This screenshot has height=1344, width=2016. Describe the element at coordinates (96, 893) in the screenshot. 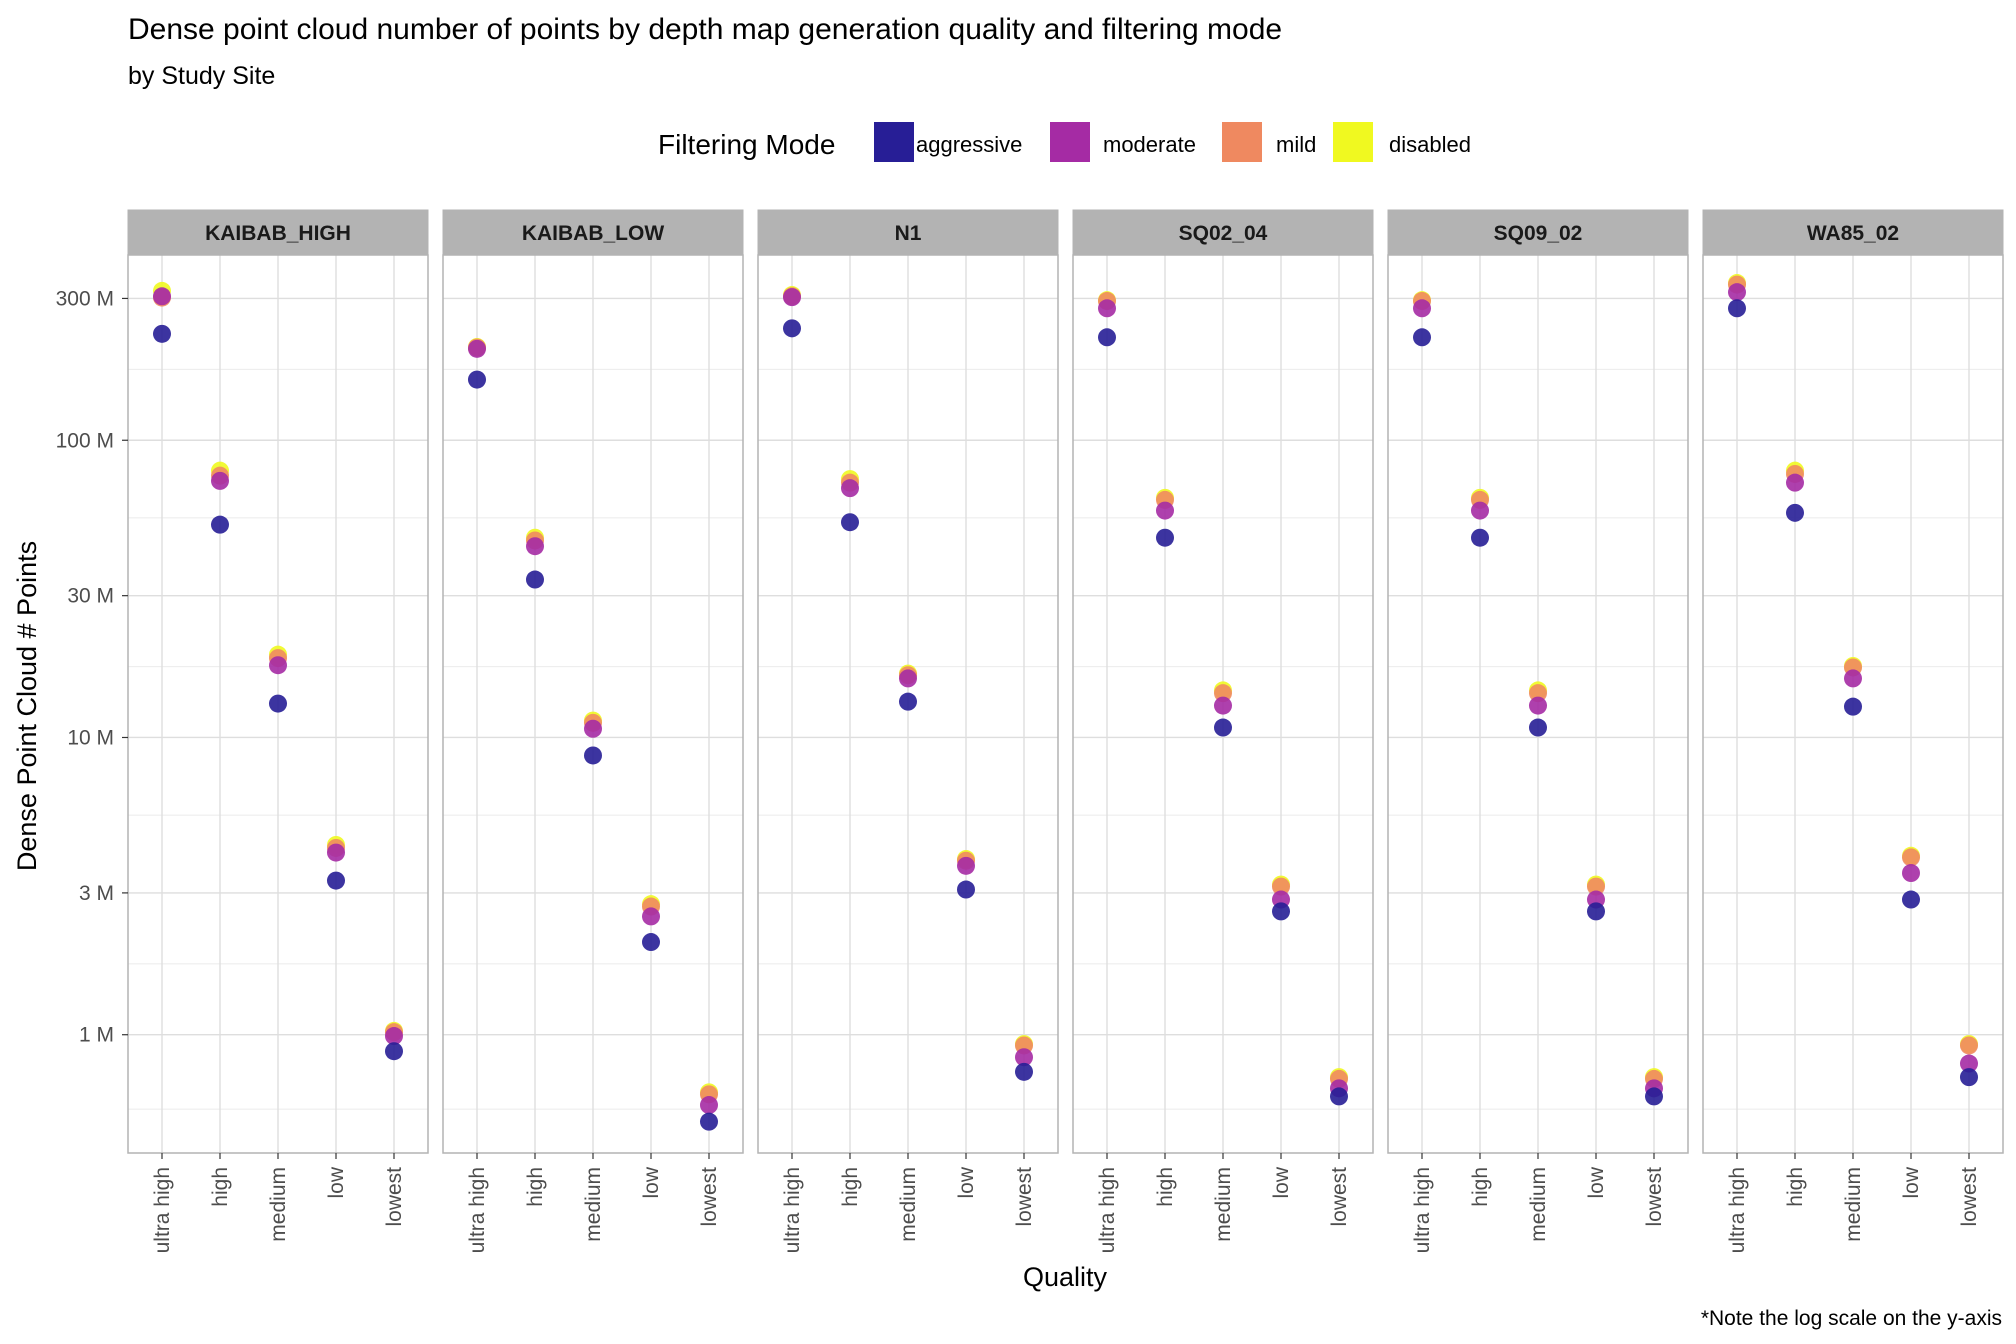

I see `y-tick-label: 3 M` at that location.